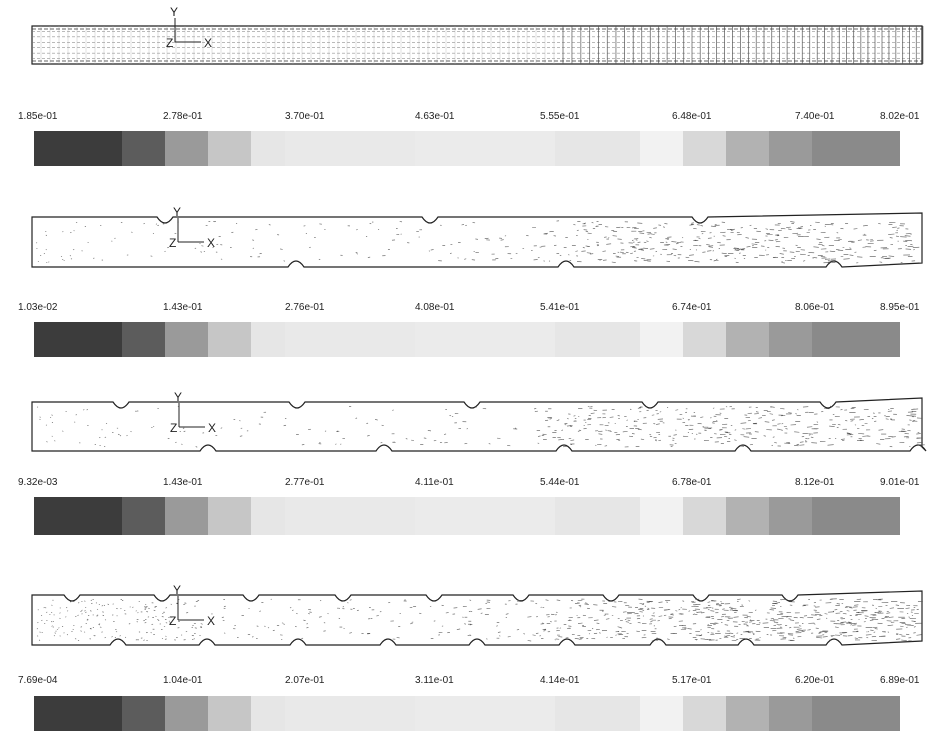  Describe the element at coordinates (178, 397) in the screenshot. I see `y-axis-label: Y` at that location.